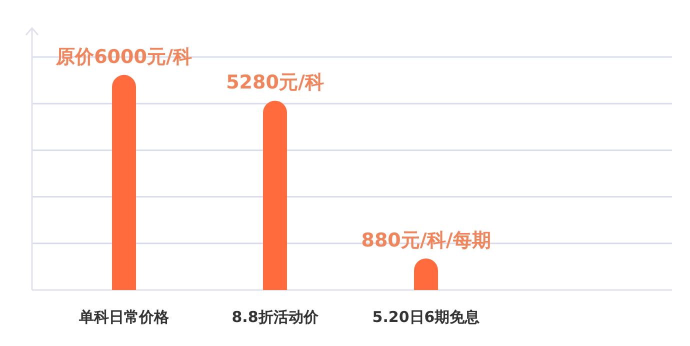  I want to click on data-label: 880元/科/每期, so click(426, 240).